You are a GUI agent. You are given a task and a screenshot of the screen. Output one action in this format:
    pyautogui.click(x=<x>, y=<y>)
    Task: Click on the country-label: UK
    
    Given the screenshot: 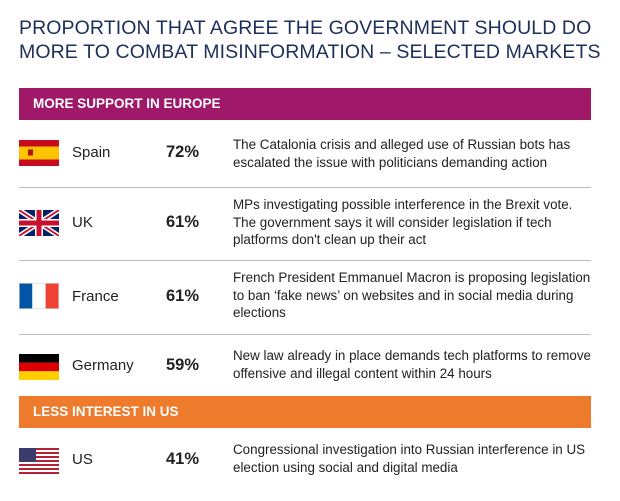 What is the action you would take?
    pyautogui.click(x=82, y=222)
    